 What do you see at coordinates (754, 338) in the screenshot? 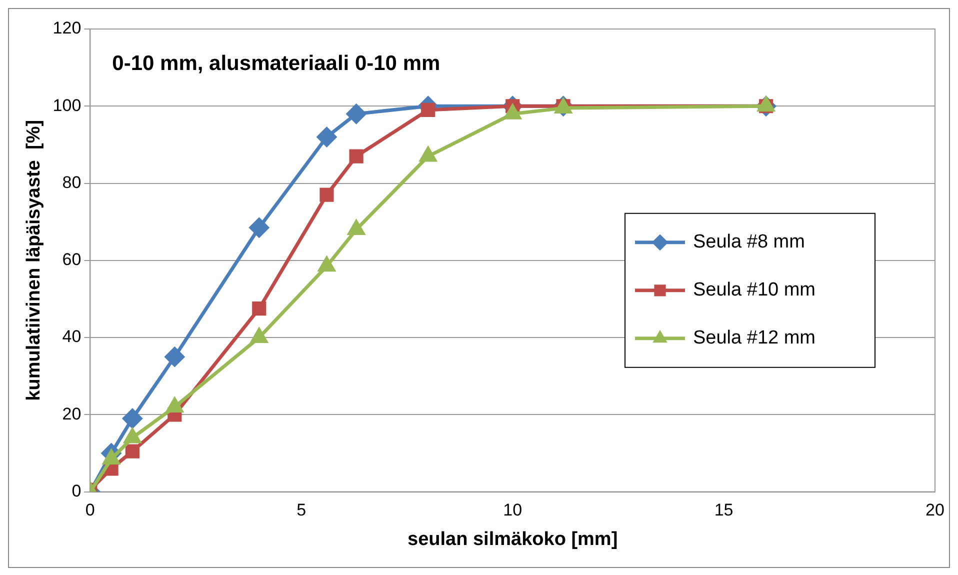
I see `legend-label: Seula #12 mm` at bounding box center [754, 338].